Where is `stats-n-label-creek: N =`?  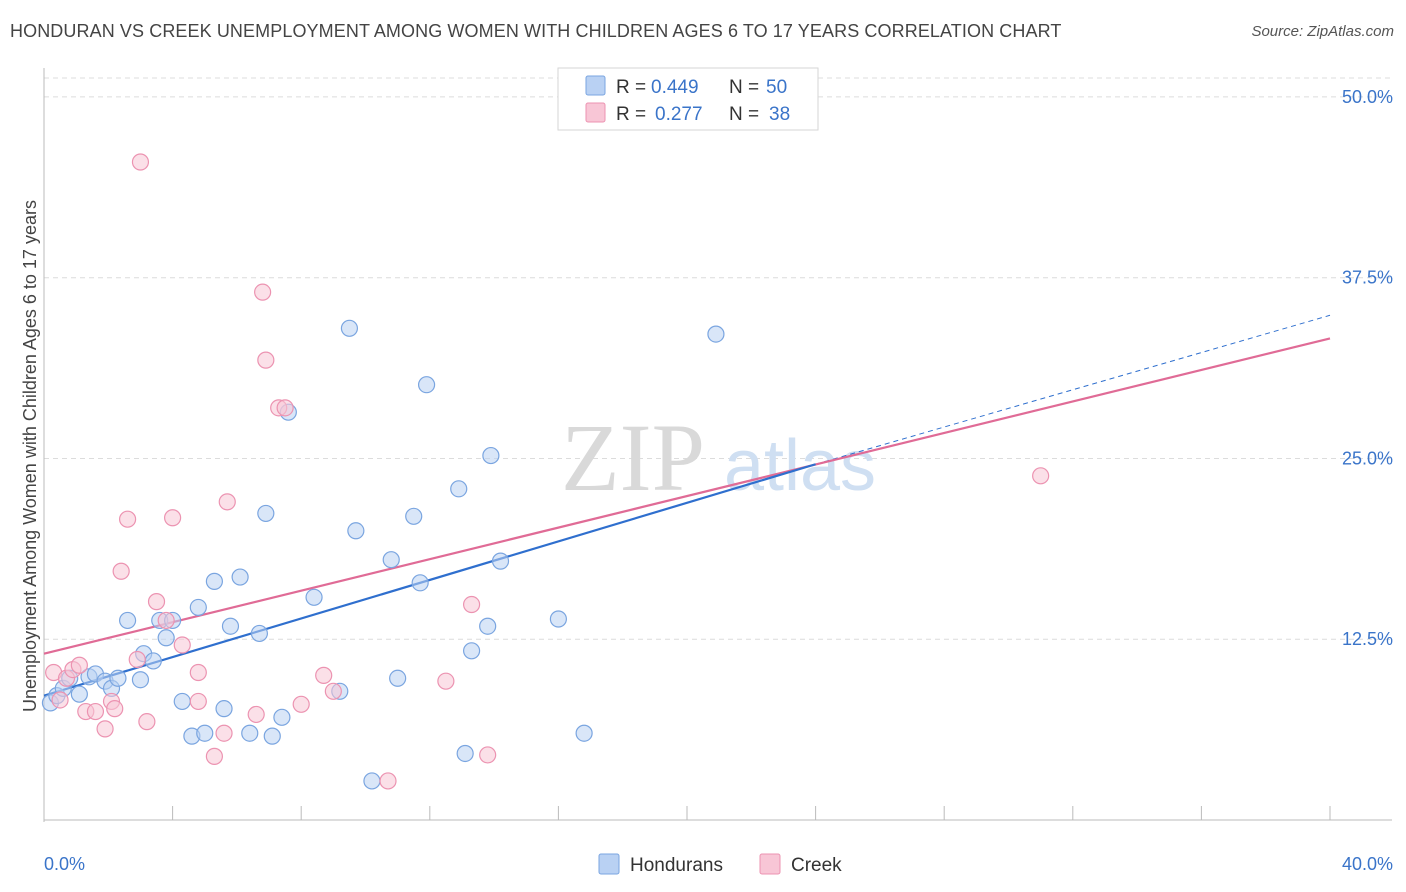
stats-n-label-creek: N = is located at coordinates (744, 114).